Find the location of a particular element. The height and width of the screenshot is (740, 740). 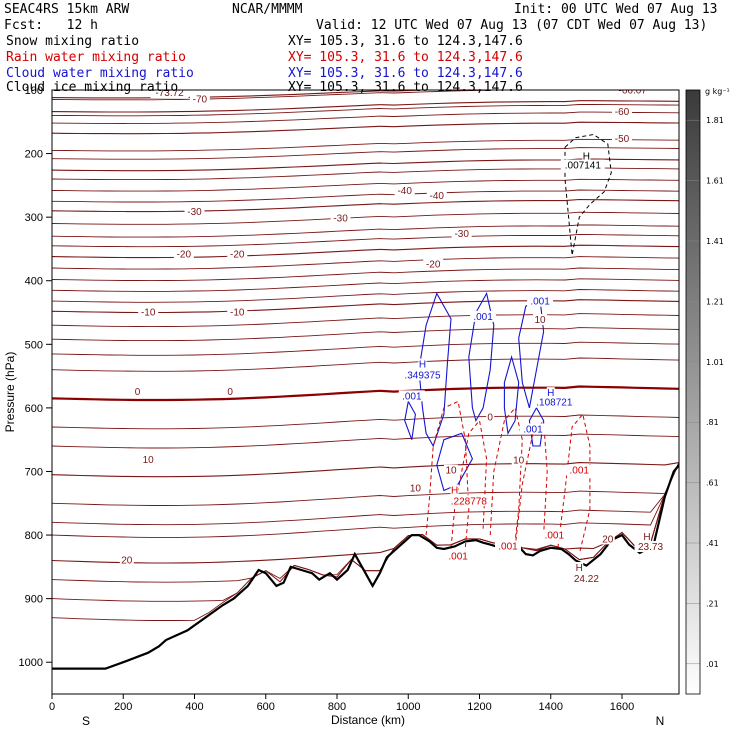

colorbar-tick-label: .01 is located at coordinates (712, 664).